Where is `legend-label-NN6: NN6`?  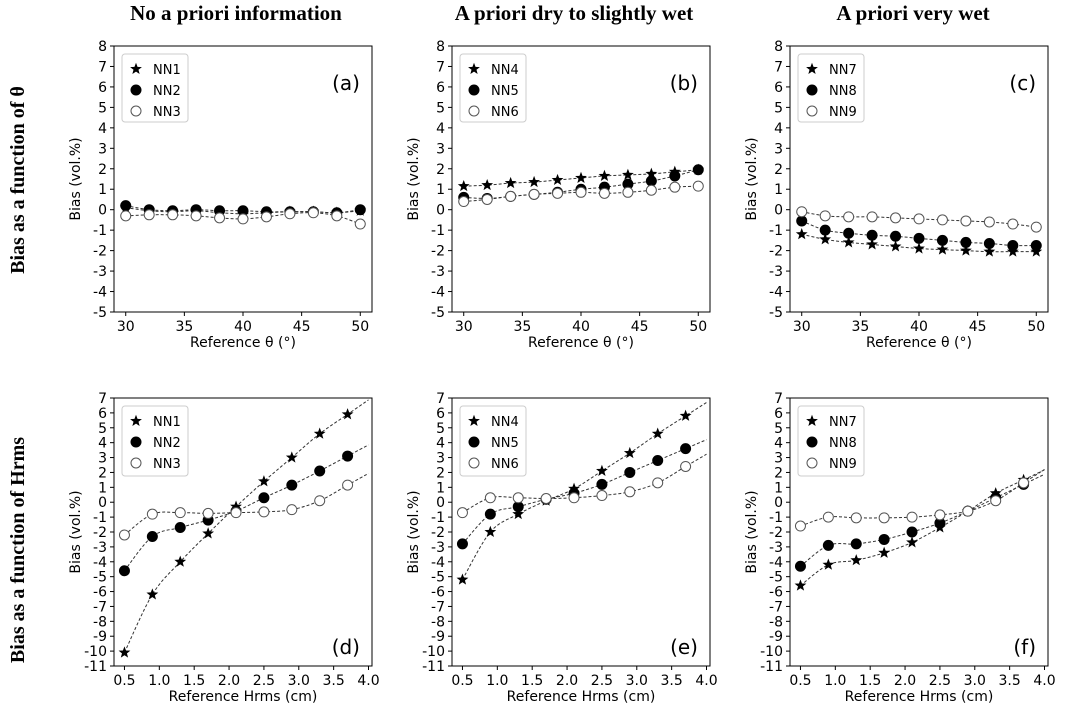
legend-label-NN6: NN6 is located at coordinates (505, 112).